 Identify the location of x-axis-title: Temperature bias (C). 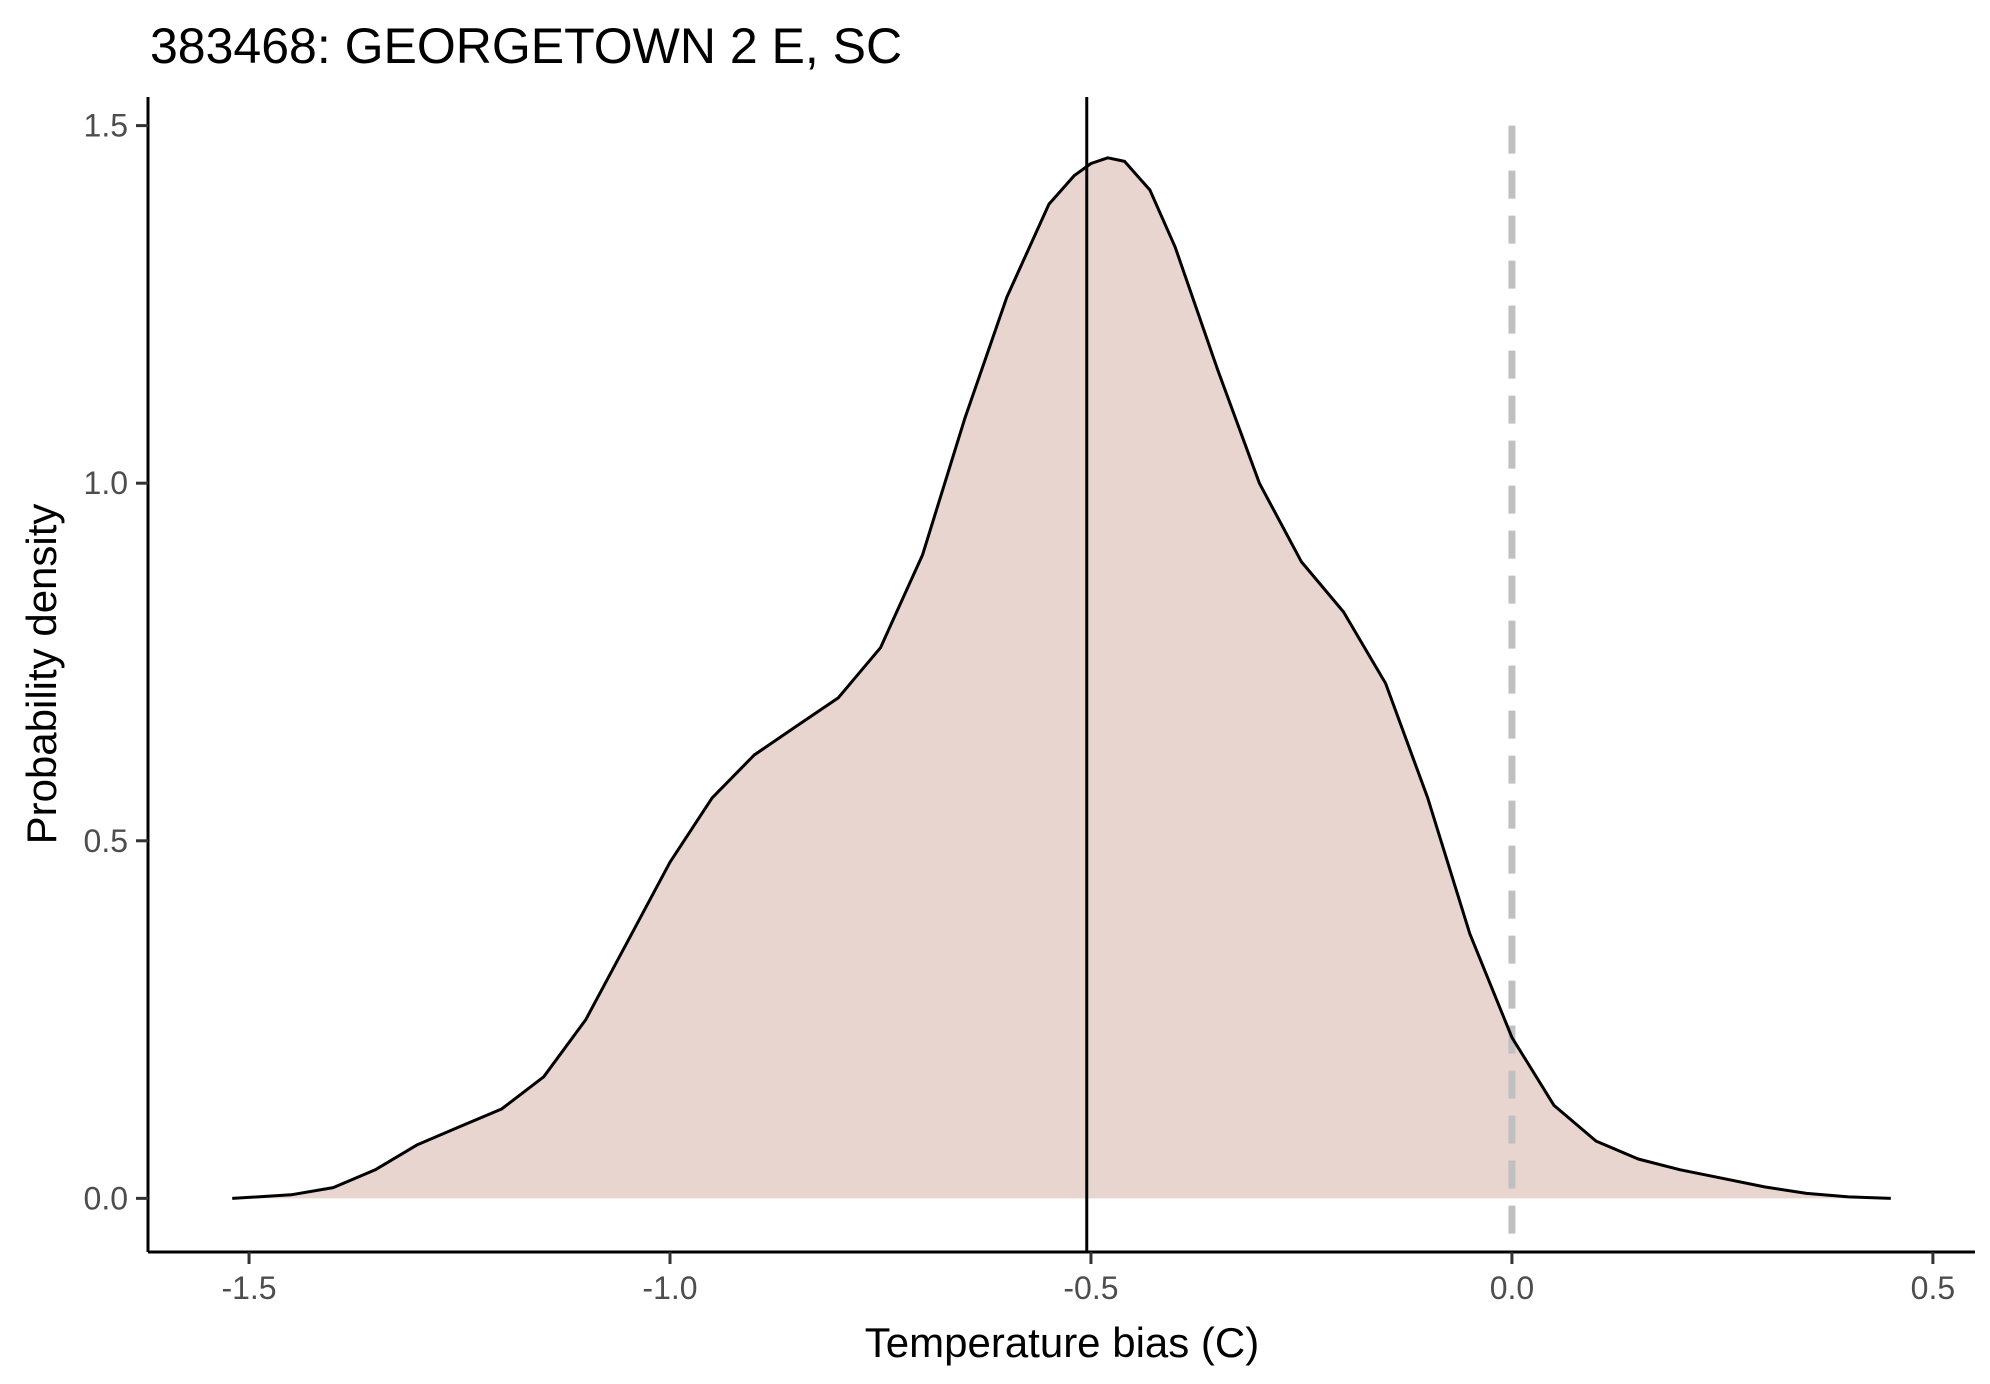
(1062, 1342).